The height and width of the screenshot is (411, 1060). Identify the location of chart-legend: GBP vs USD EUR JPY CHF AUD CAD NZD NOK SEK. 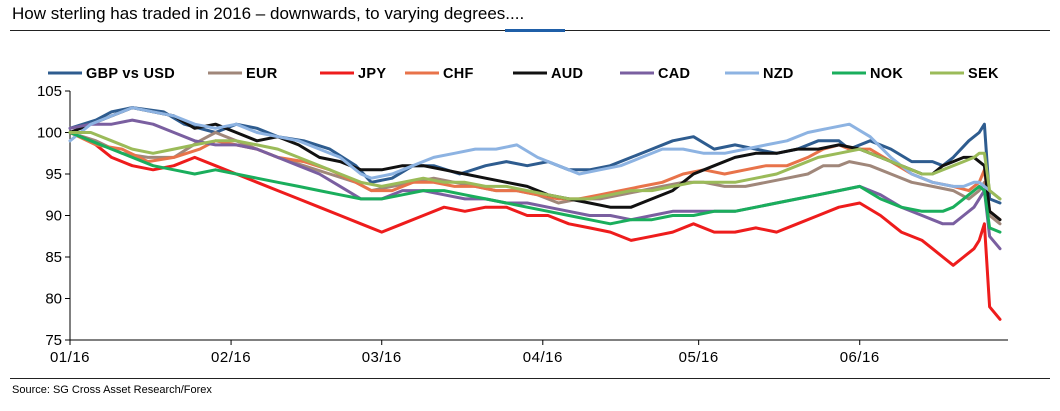
(523, 74).